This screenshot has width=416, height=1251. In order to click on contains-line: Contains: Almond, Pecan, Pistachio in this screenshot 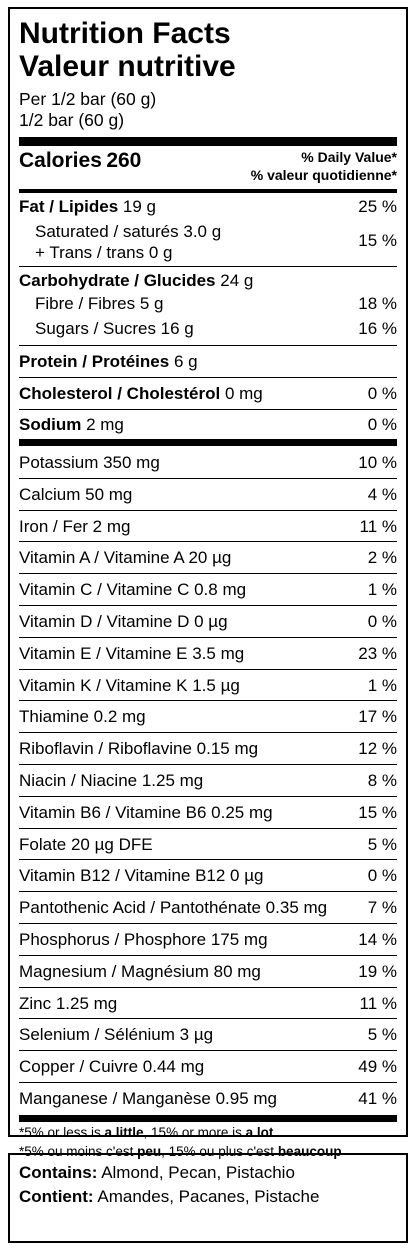, I will do `click(208, 1173)`.